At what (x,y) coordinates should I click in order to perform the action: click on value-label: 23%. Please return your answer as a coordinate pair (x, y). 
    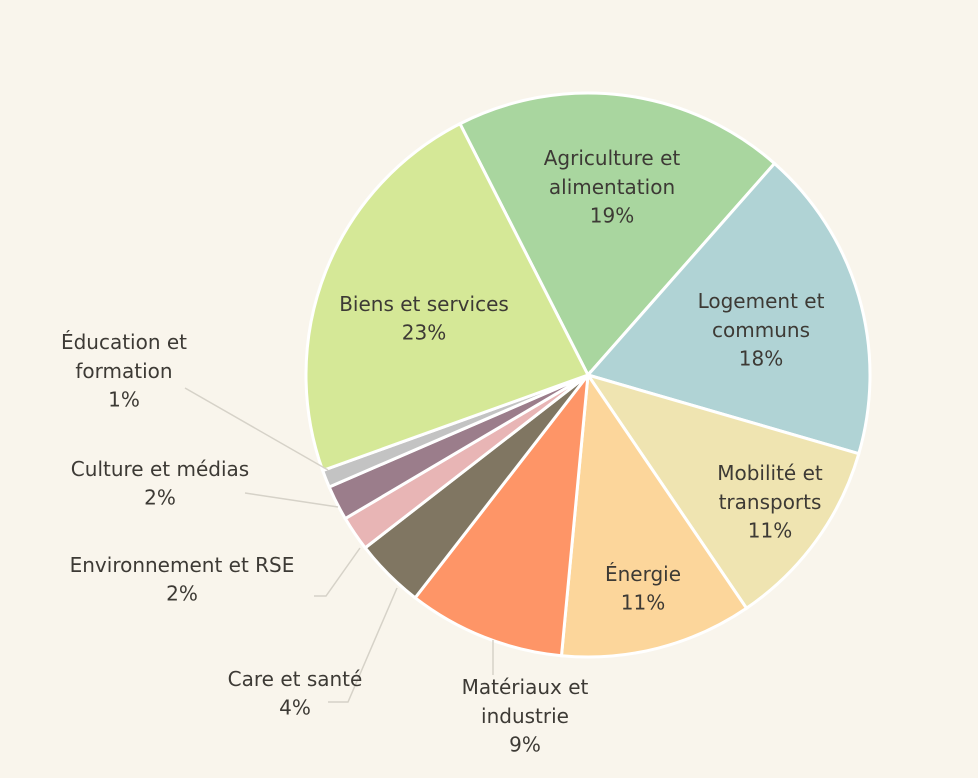
    Looking at the image, I should click on (424, 333).